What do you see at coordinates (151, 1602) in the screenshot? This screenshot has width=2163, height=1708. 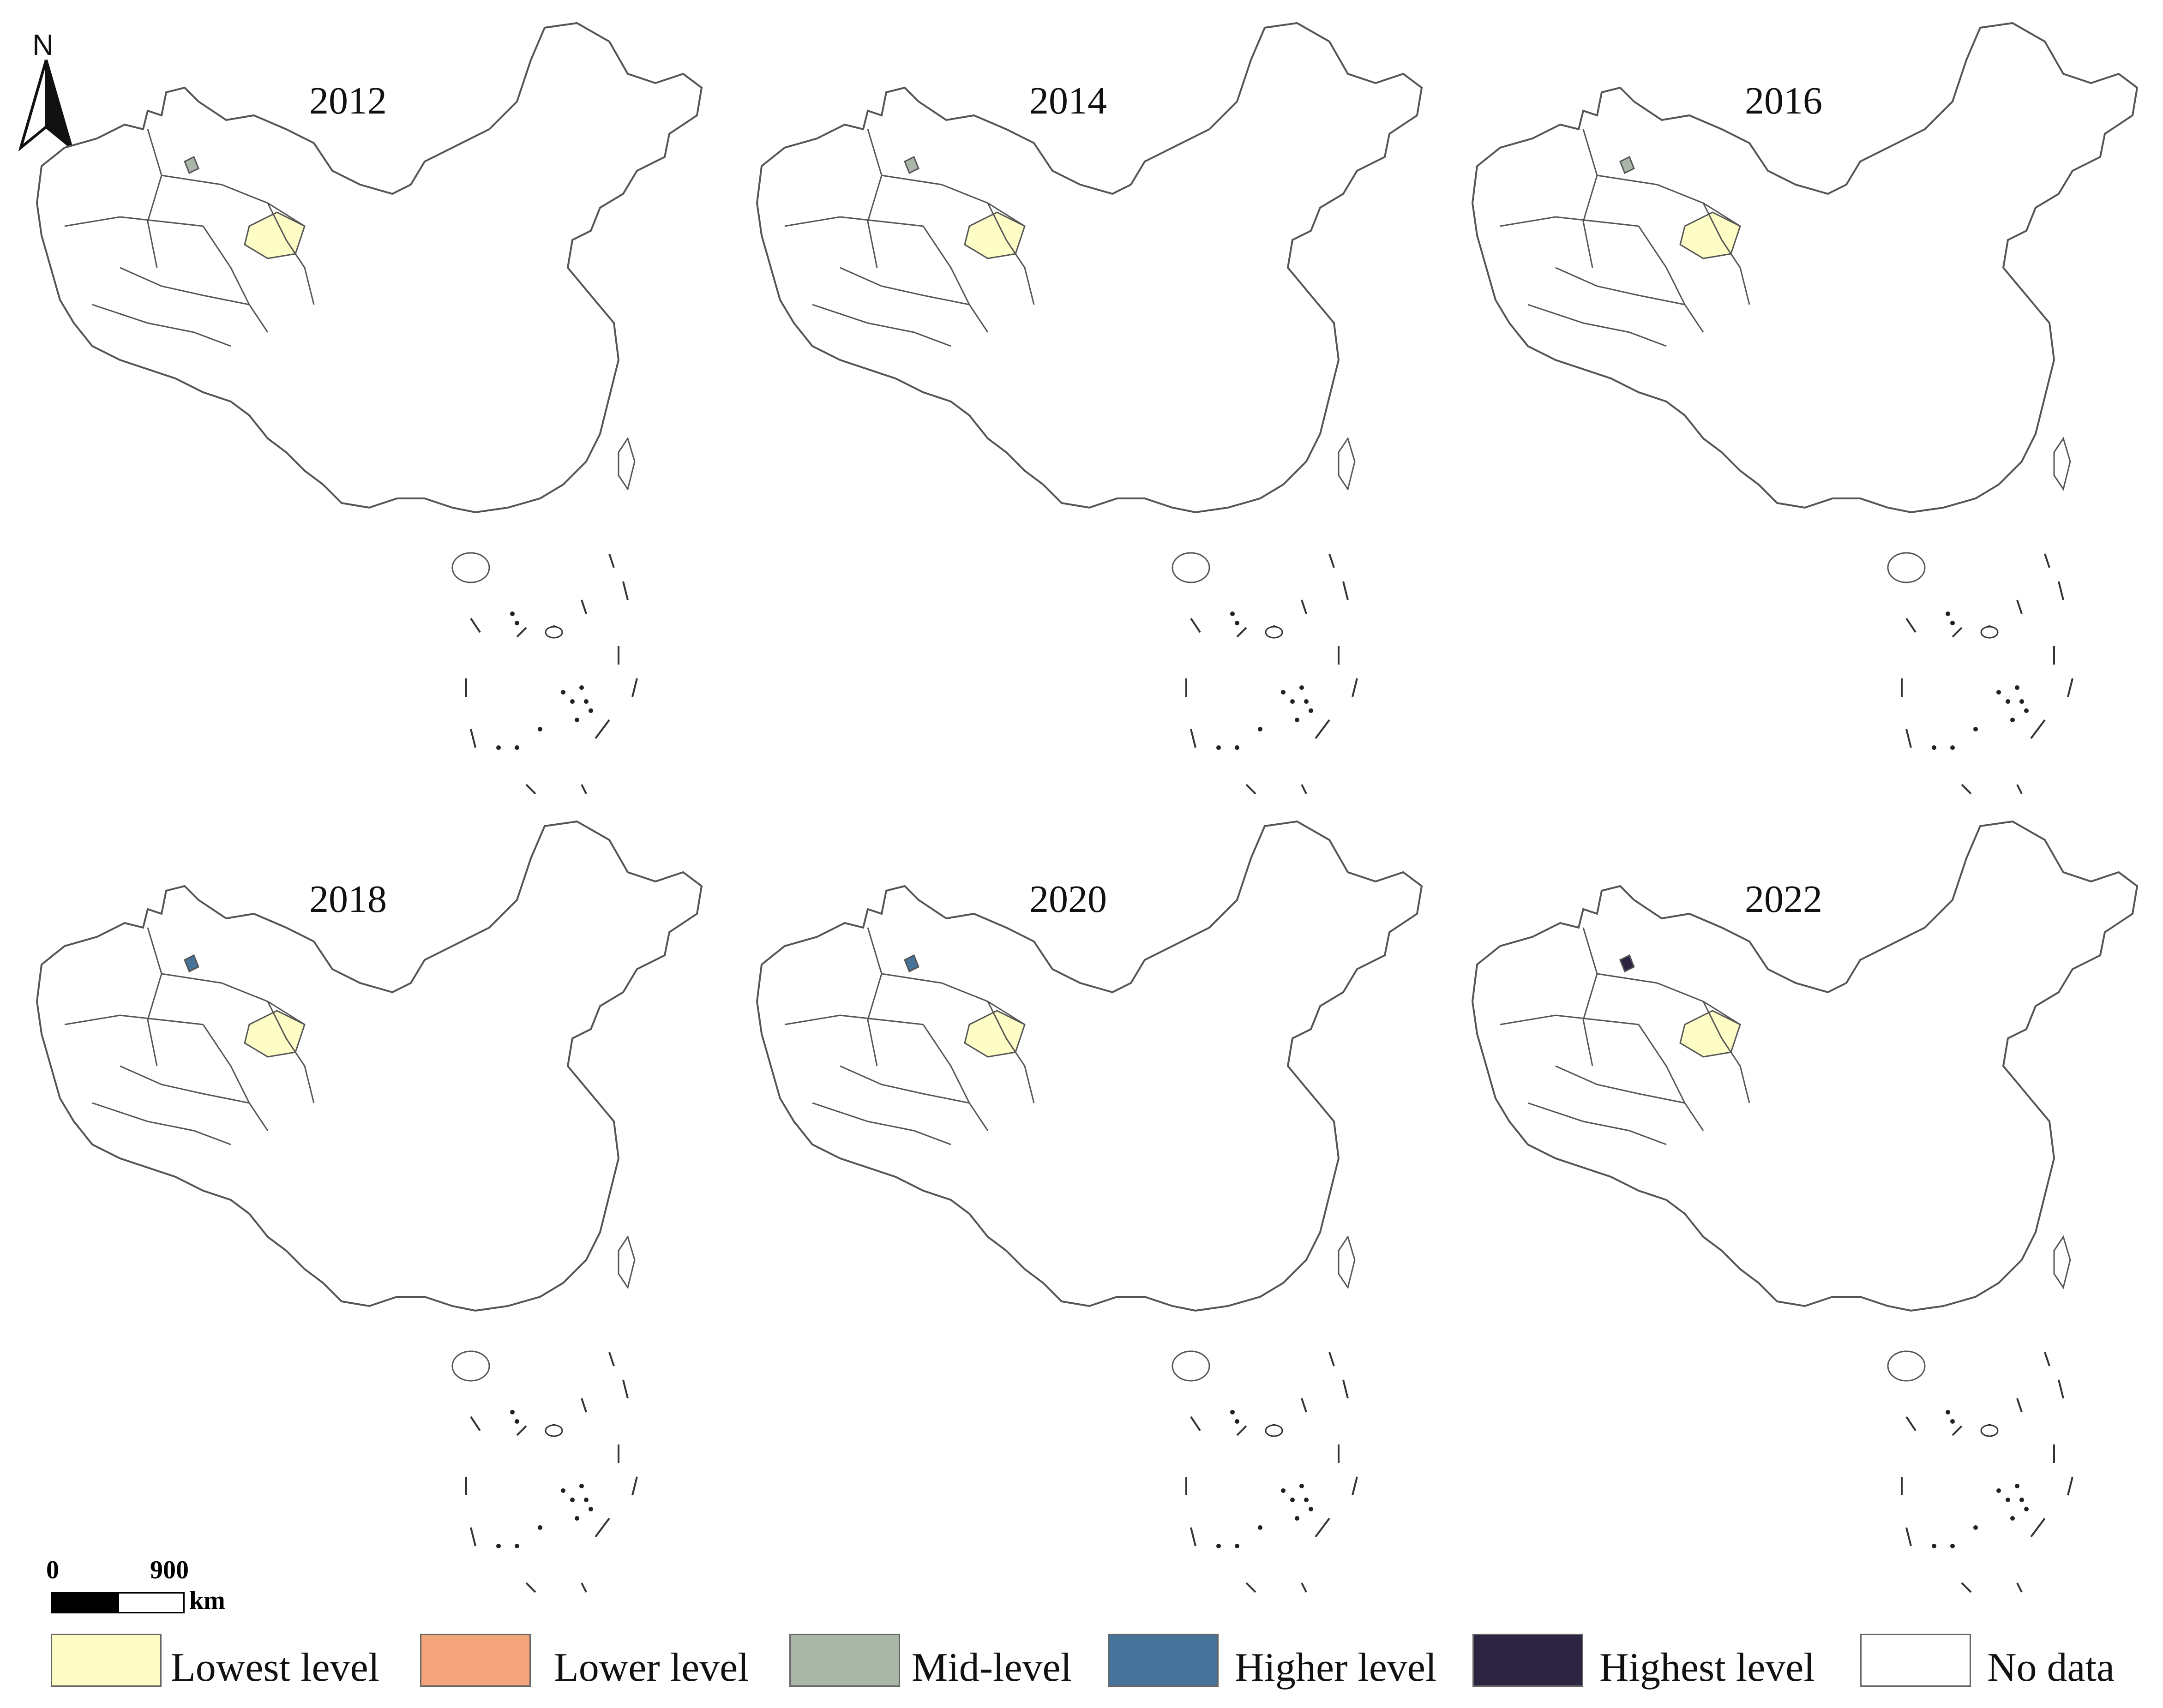 I see `scale-bar-white-segment` at bounding box center [151, 1602].